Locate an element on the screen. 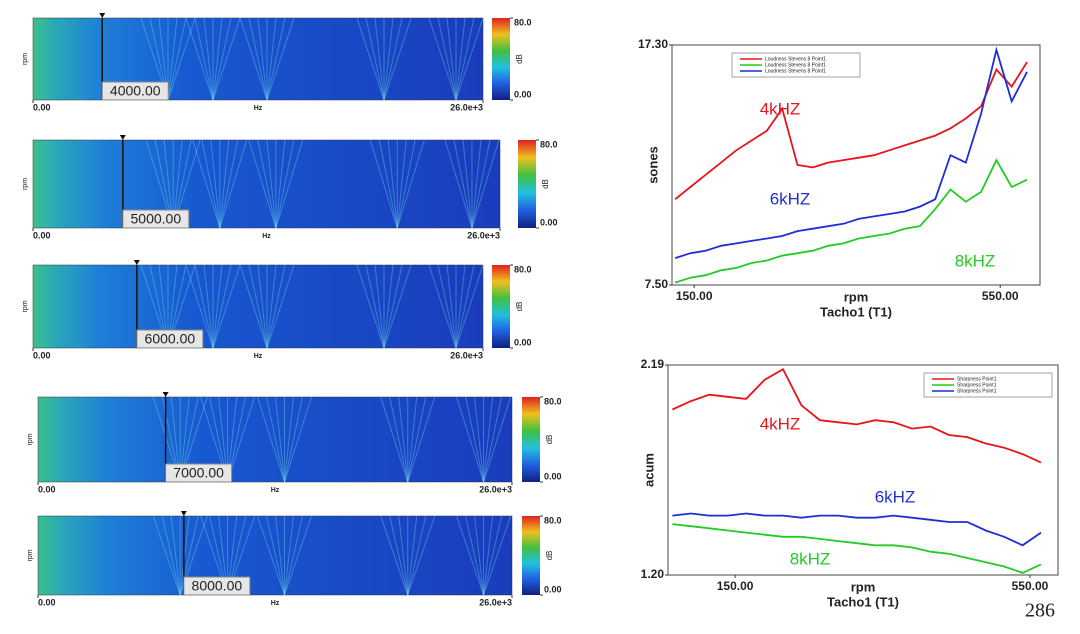 Image resolution: width=1080 pixels, height=634 pixels. plot-area is located at coordinates (856, 165).